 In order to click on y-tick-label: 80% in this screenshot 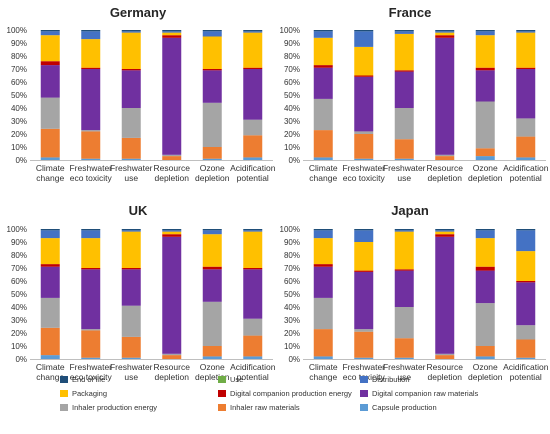, I will do `click(292, 56)`.